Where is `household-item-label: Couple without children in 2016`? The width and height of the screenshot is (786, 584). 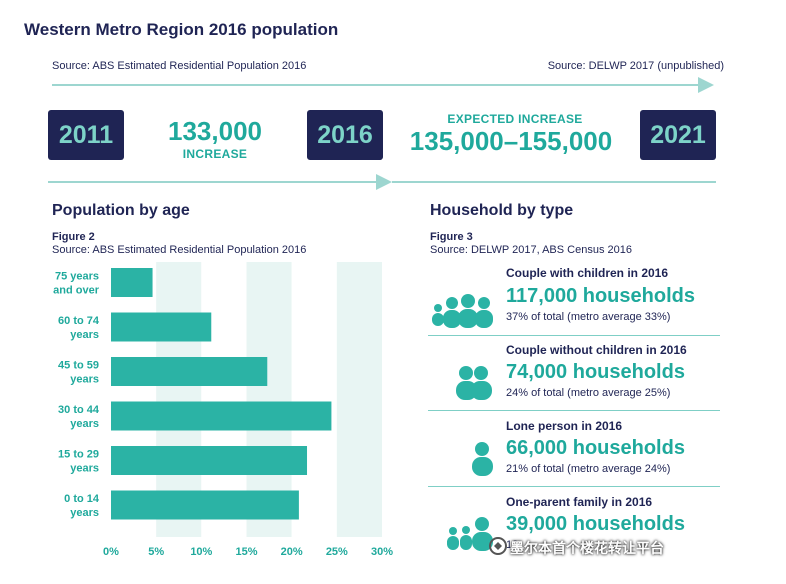 household-item-label: Couple without children in 2016 is located at coordinates (596, 350).